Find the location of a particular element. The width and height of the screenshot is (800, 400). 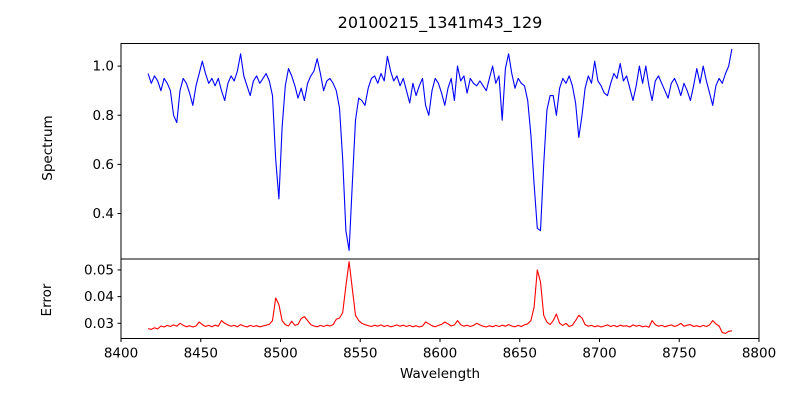

error-line is located at coordinates (439, 297).